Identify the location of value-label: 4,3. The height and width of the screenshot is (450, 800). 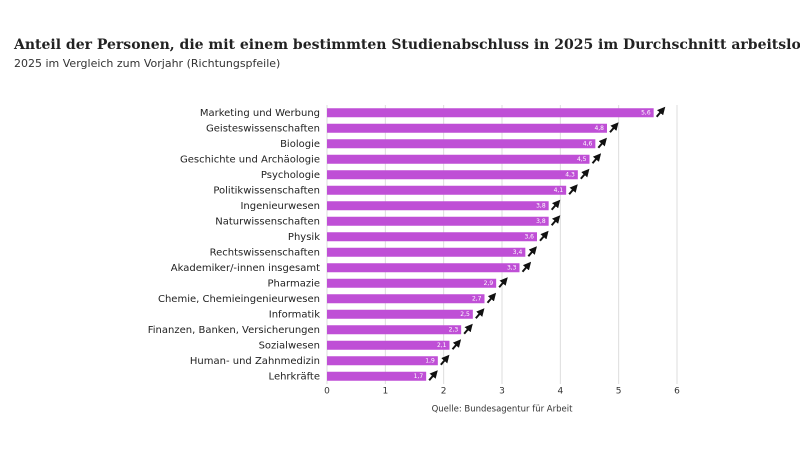
(570, 174).